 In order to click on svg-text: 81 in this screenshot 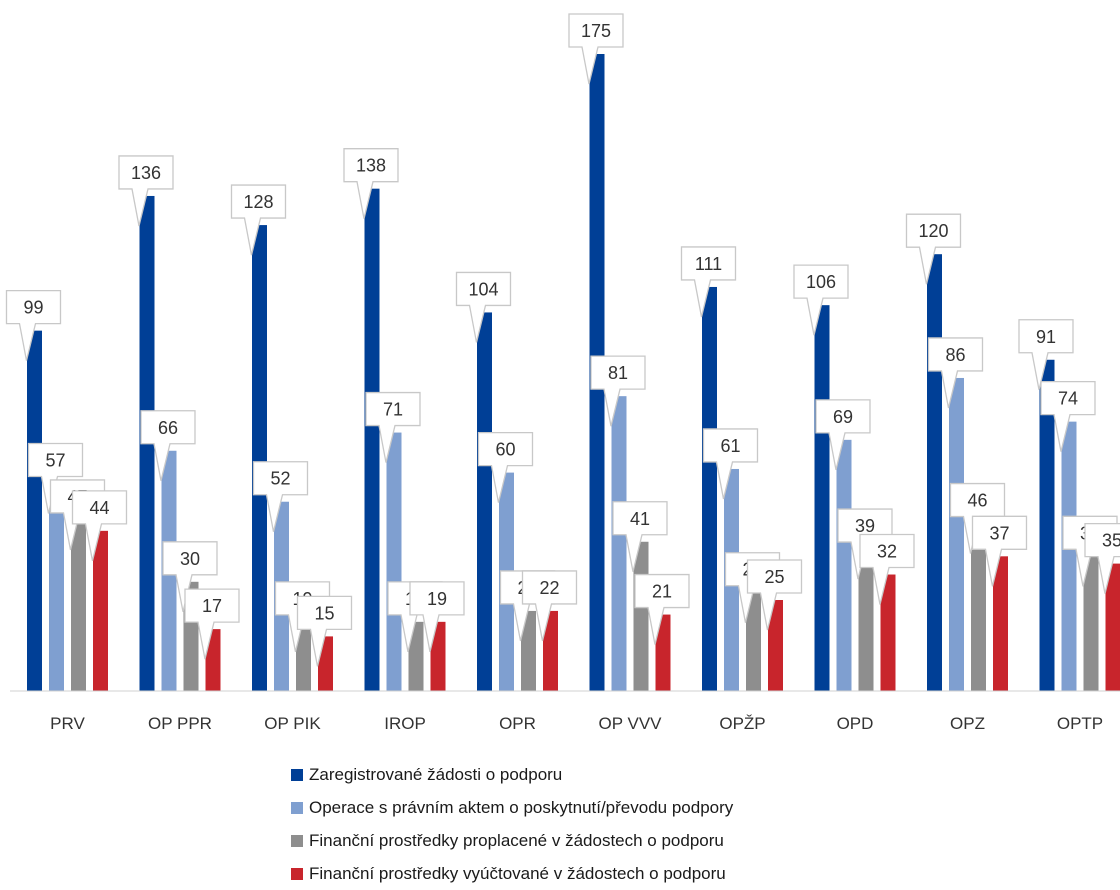, I will do `click(618, 373)`.